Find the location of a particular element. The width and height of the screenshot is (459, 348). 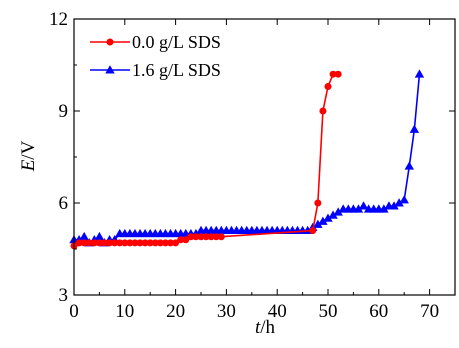

y-tick-label: 9 is located at coordinates (64, 111).